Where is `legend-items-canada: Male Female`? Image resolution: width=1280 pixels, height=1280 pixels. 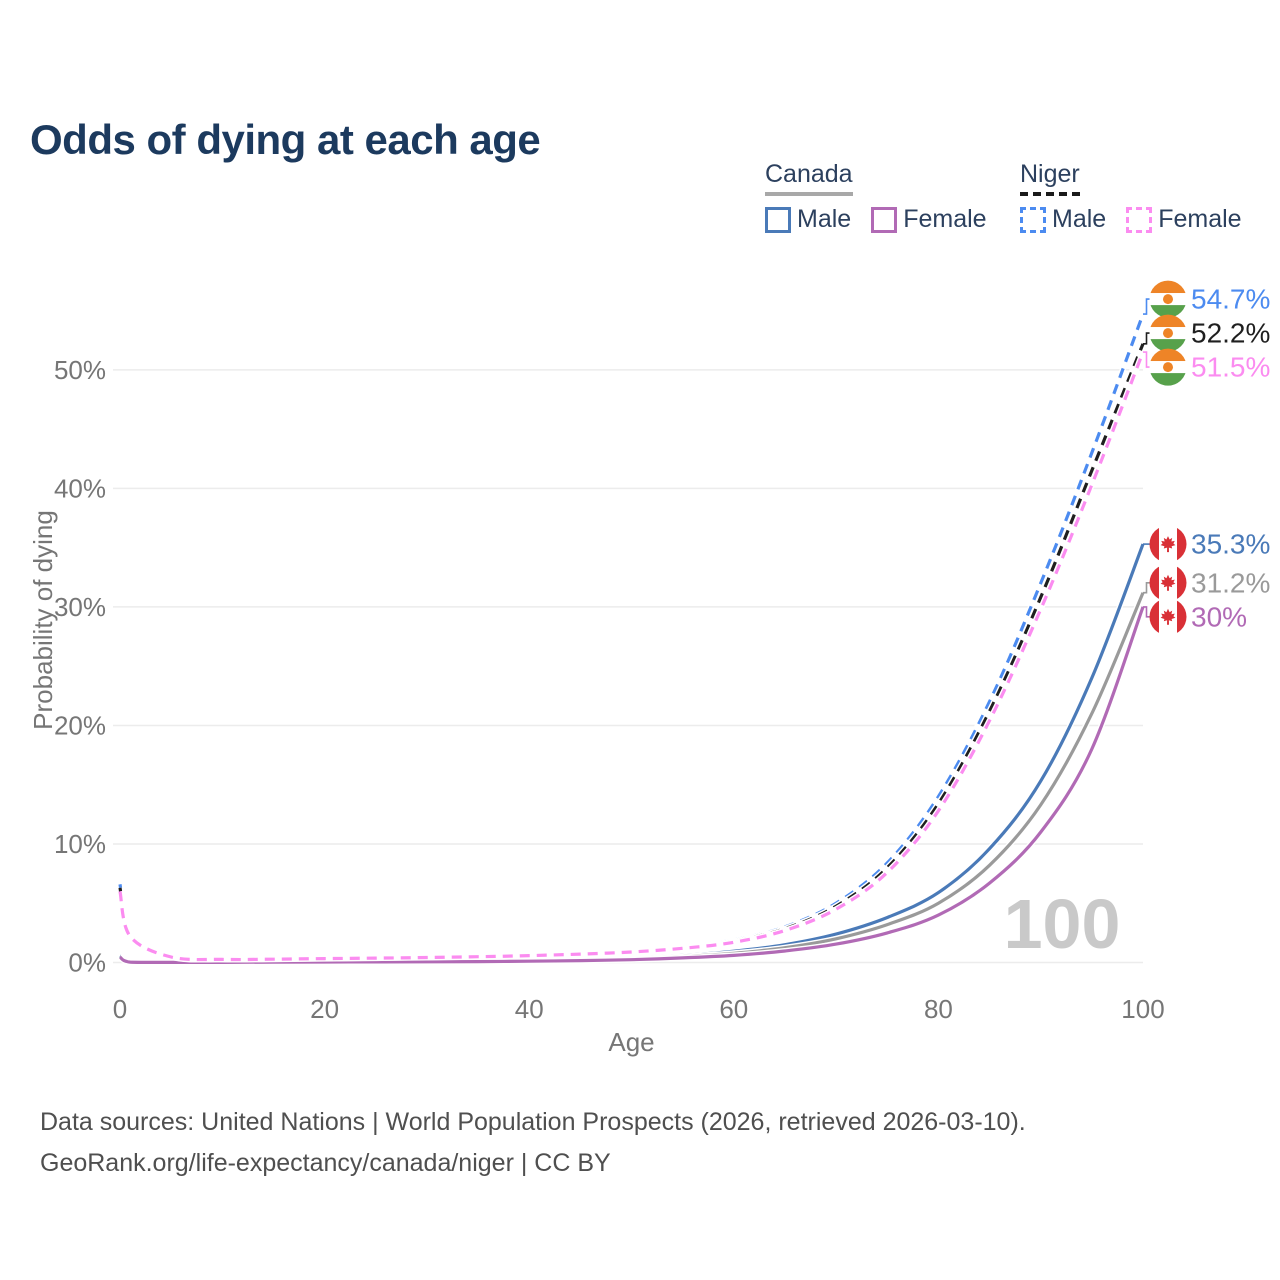 legend-items-canada: Male Female is located at coordinates (876, 219).